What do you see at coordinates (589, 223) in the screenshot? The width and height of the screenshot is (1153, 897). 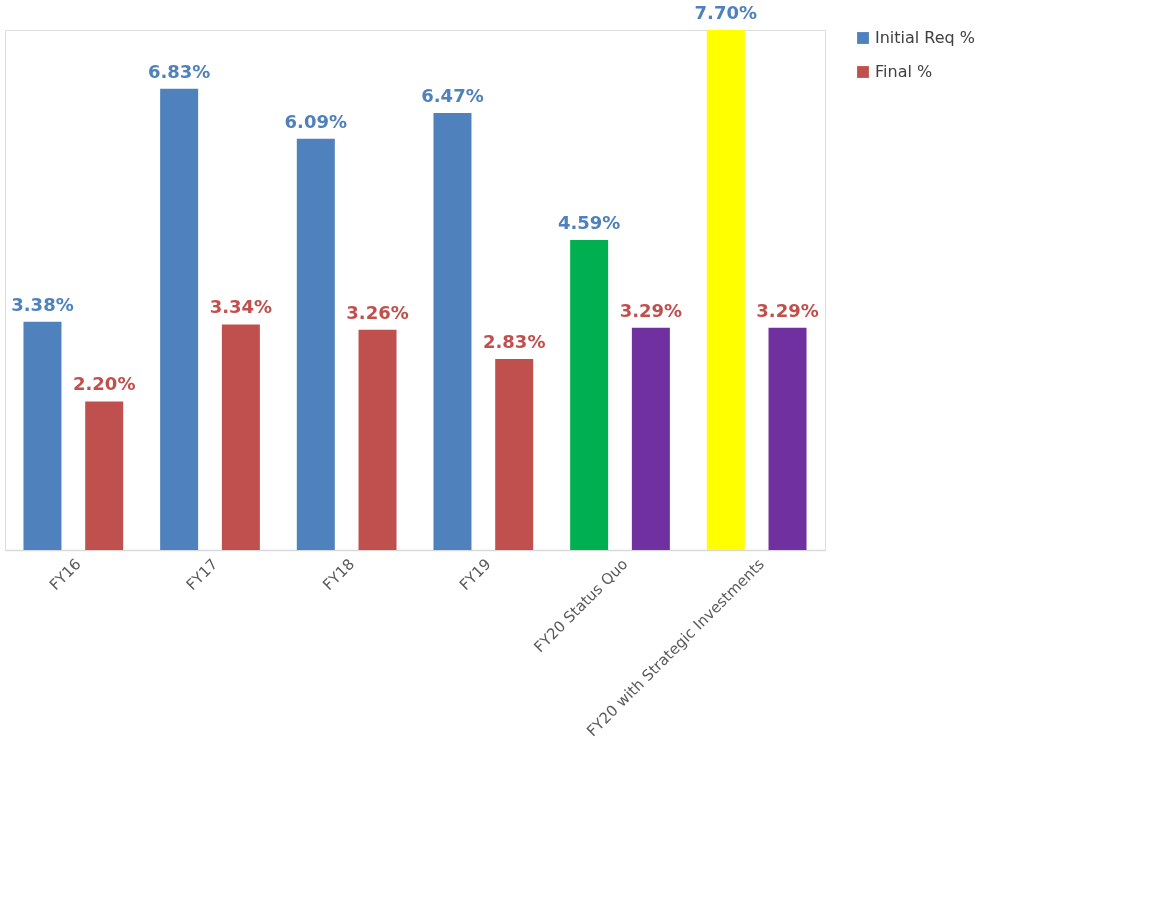 I see `data-label: 4.59%` at bounding box center [589, 223].